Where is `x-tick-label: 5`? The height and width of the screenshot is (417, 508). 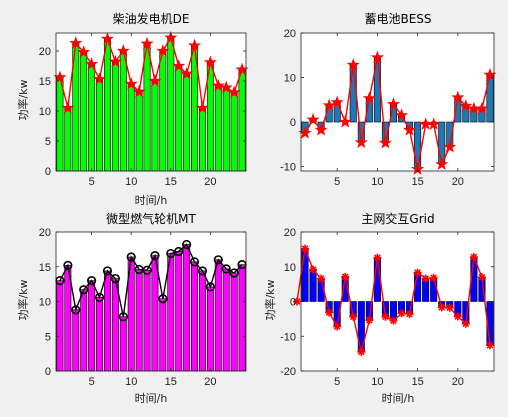
x-tick-label: 5 is located at coordinates (337, 382).